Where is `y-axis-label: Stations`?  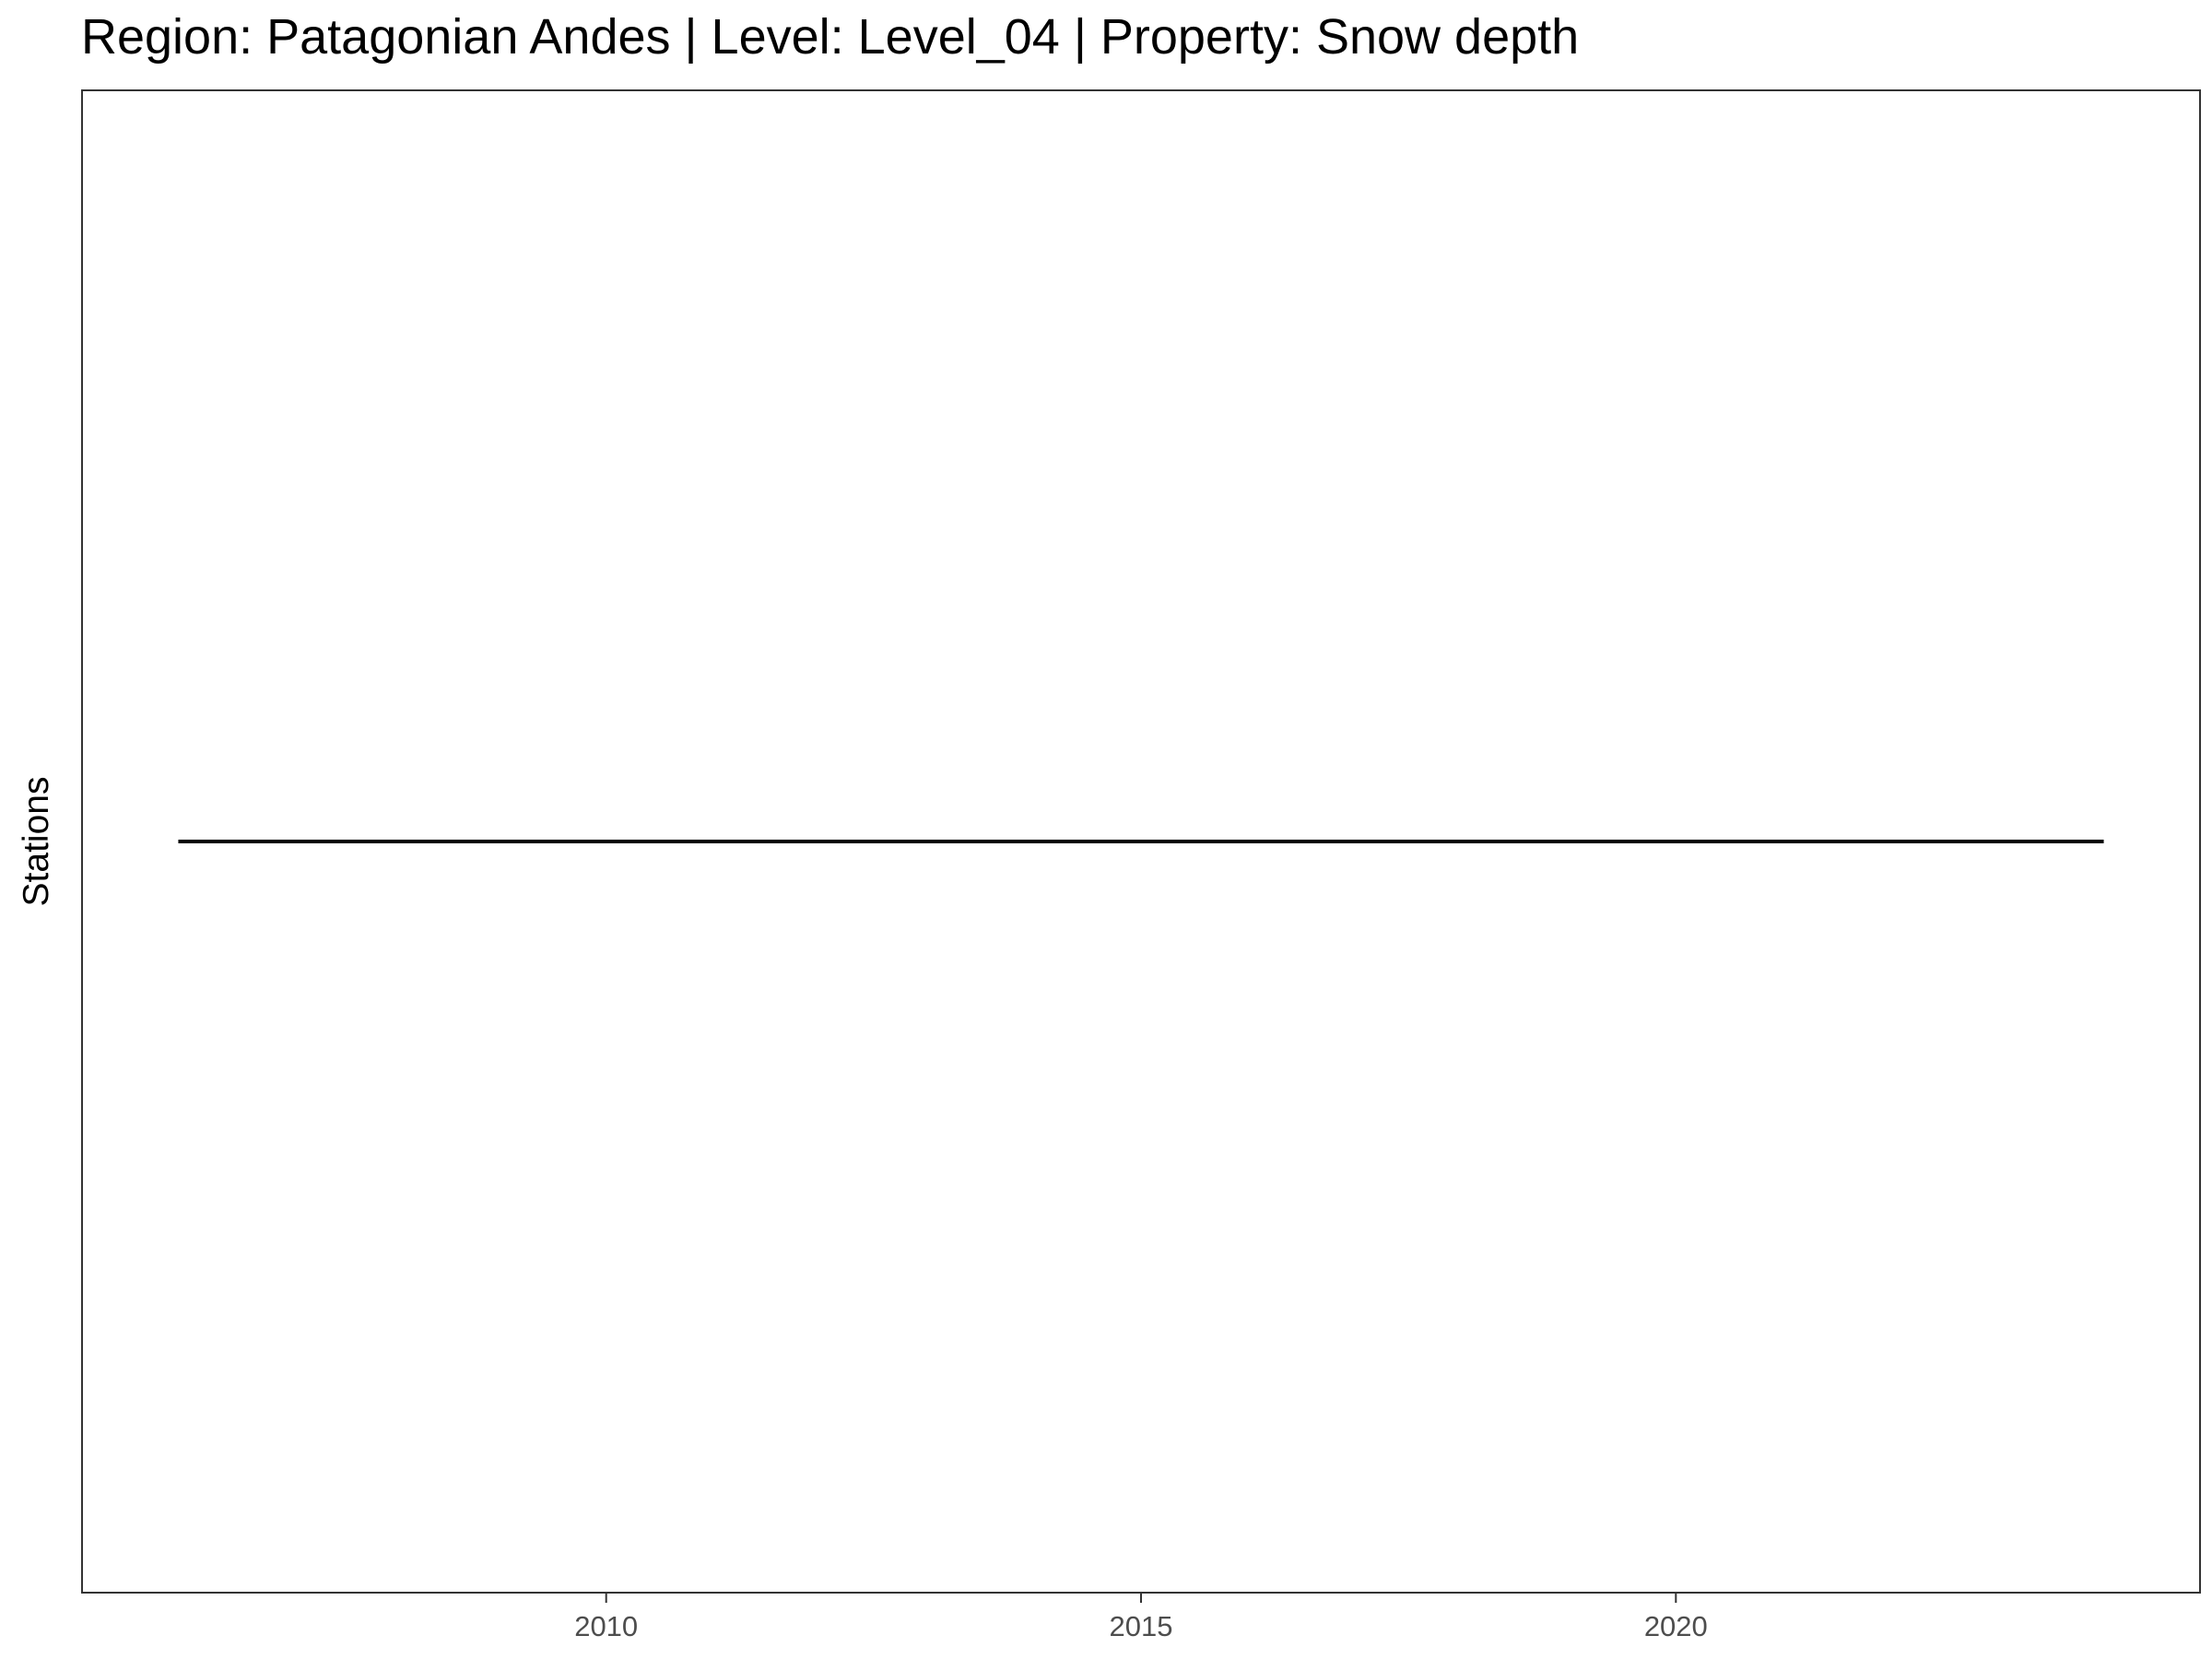
y-axis-label: Stations is located at coordinates (36, 842).